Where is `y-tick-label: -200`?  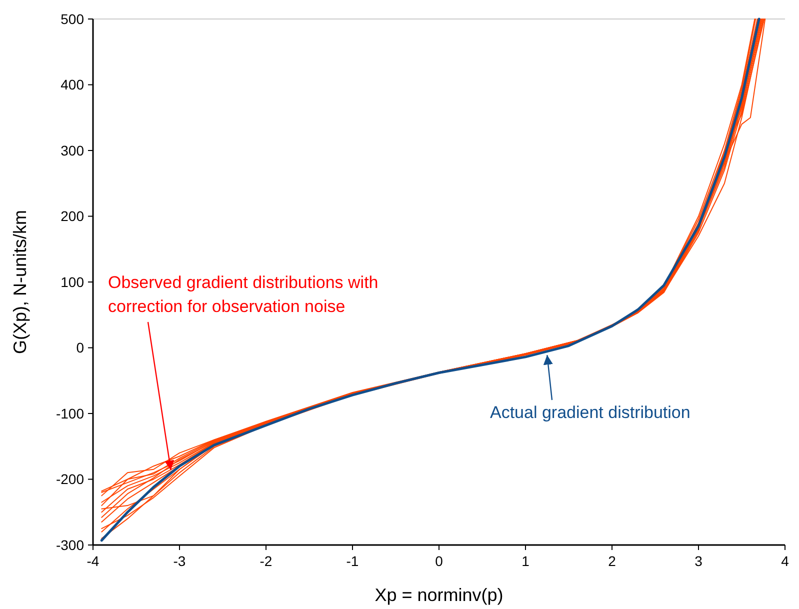
y-tick-label: -200 is located at coordinates (70, 479).